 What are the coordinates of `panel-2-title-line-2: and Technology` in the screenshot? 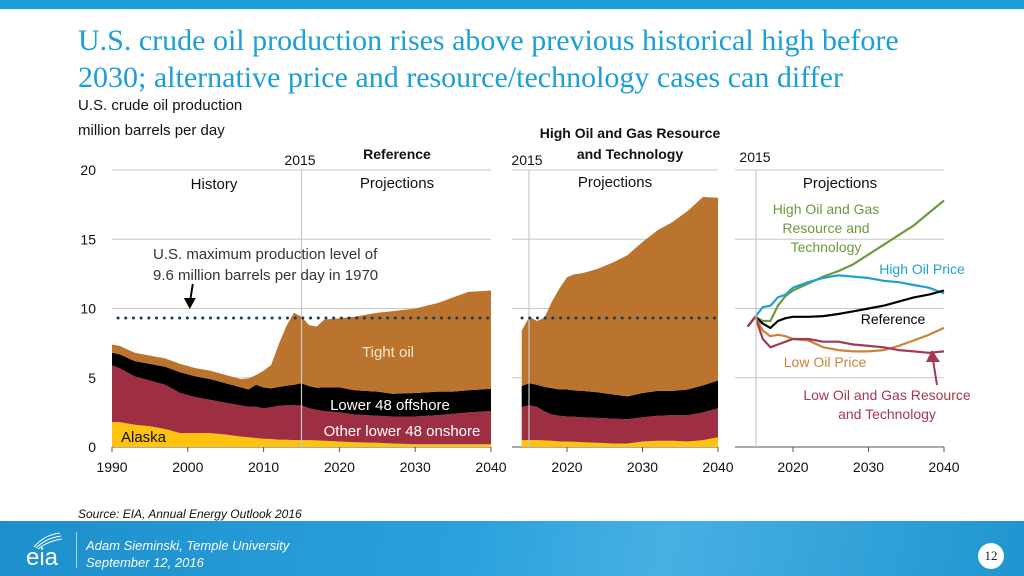 It's located at (630, 154).